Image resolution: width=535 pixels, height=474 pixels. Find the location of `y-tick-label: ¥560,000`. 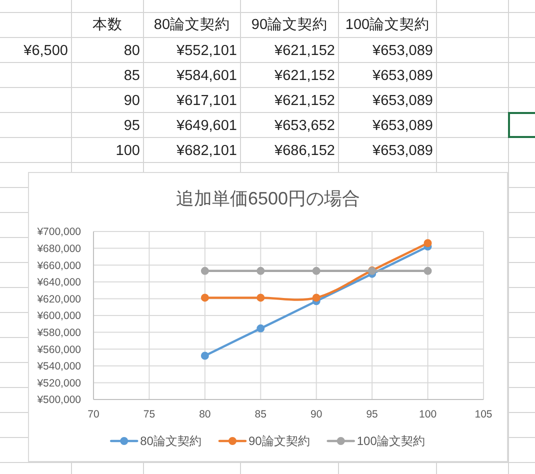

y-tick-label: ¥560,000 is located at coordinates (59, 350).